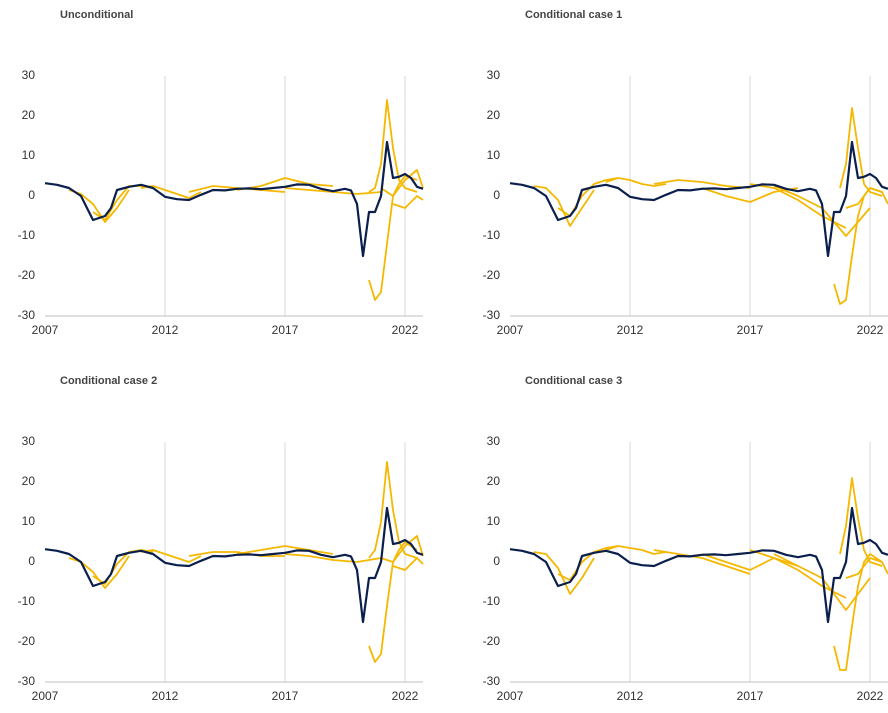  What do you see at coordinates (108, 381) in the screenshot?
I see `panel-title: Conditional case 2` at bounding box center [108, 381].